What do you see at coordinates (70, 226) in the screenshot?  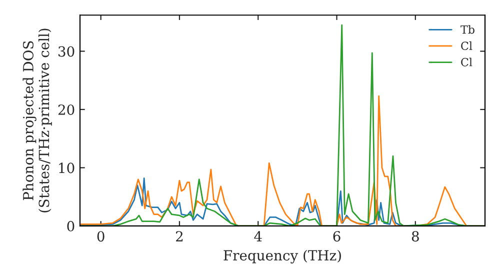 I see `y-tick-label: 0` at bounding box center [70, 226].